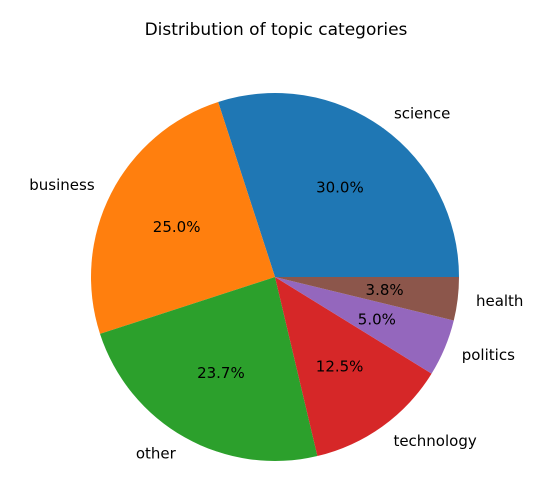 The width and height of the screenshot is (560, 498). I want to click on pie-slice-technology, so click(353, 367).